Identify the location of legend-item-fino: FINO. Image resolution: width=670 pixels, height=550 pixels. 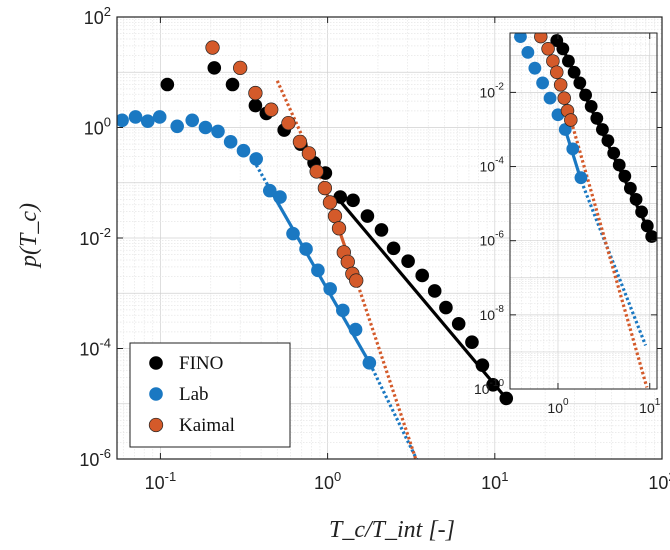
(186, 363).